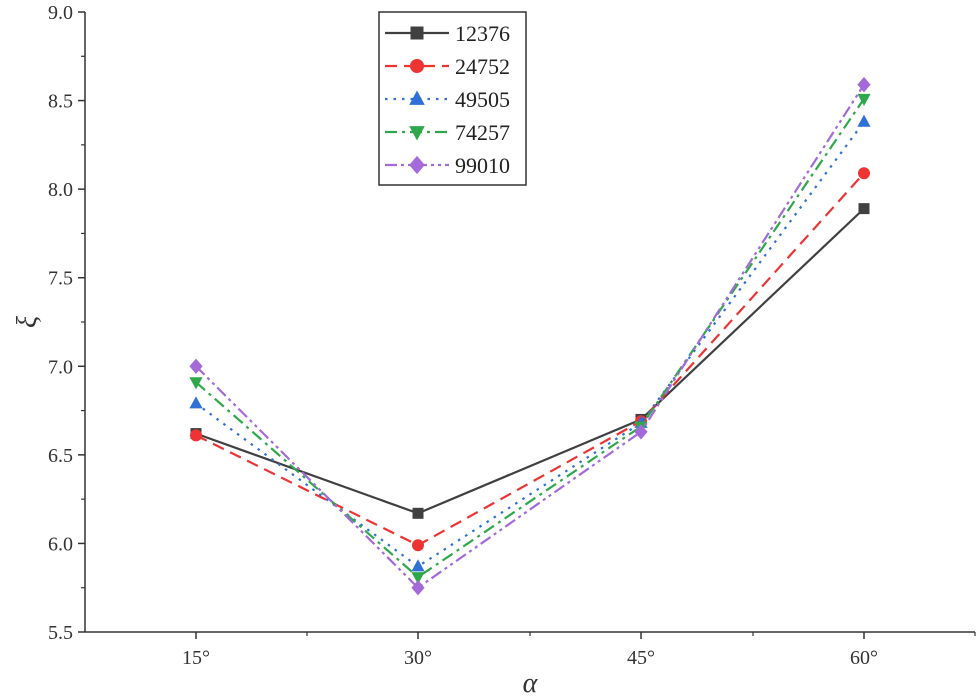  I want to click on y-tick-label: 7.5, so click(60, 279).